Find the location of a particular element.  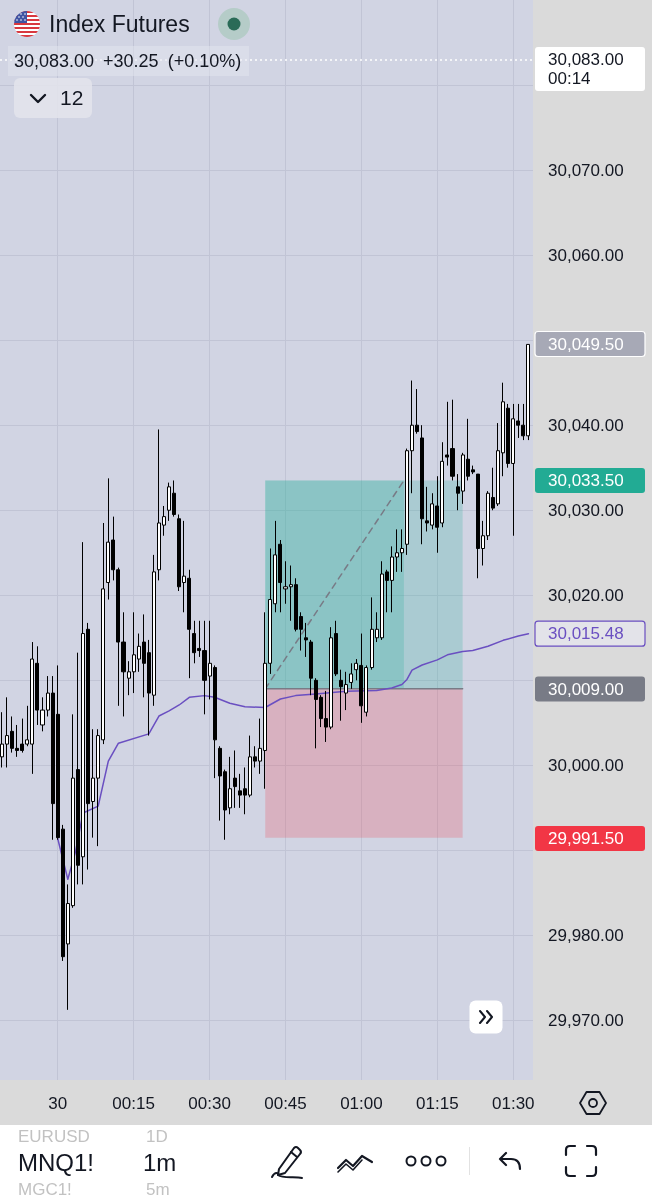

x-tick-label: 01:30 is located at coordinates (513, 1103).